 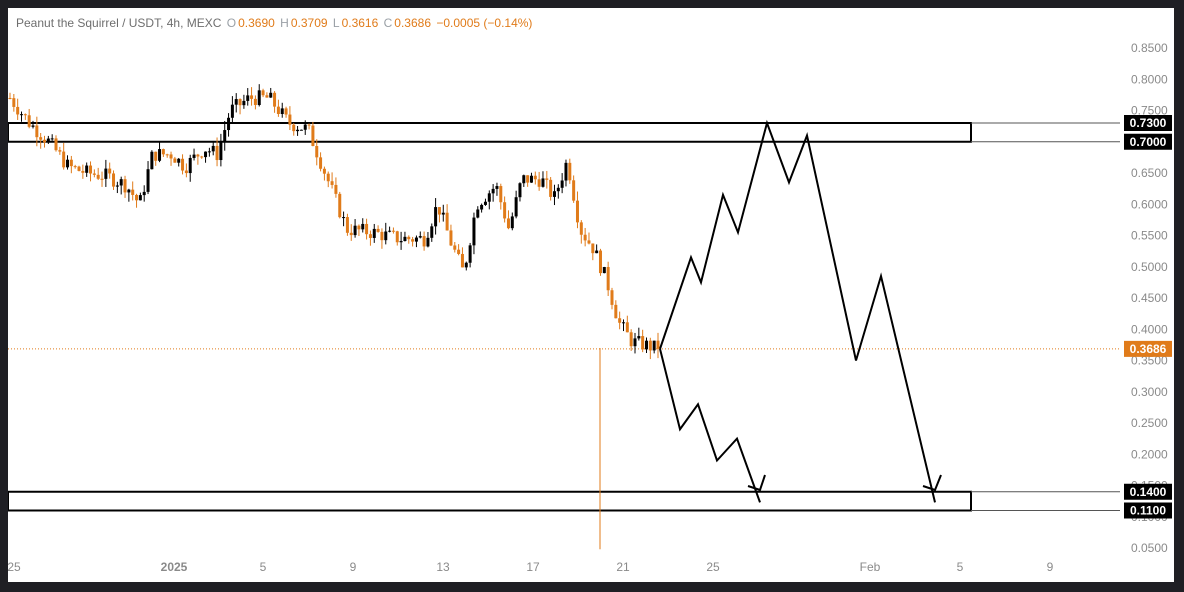 I want to click on last-price-box, so click(x=1148, y=348).